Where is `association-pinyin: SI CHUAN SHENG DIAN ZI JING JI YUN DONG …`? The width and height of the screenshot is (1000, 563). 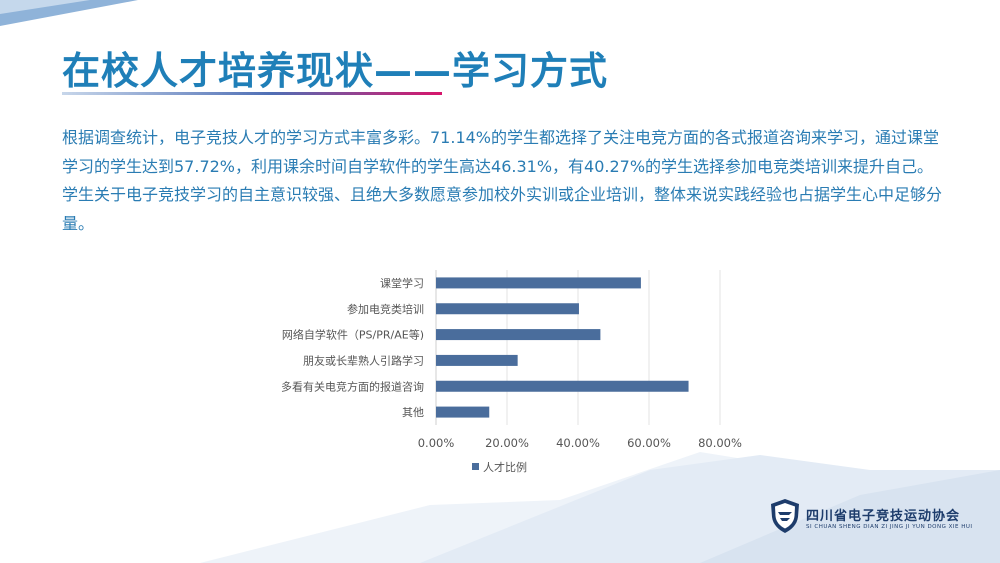 association-pinyin: SI CHUAN SHENG DIAN ZI JING JI YUN DONG … is located at coordinates (889, 527).